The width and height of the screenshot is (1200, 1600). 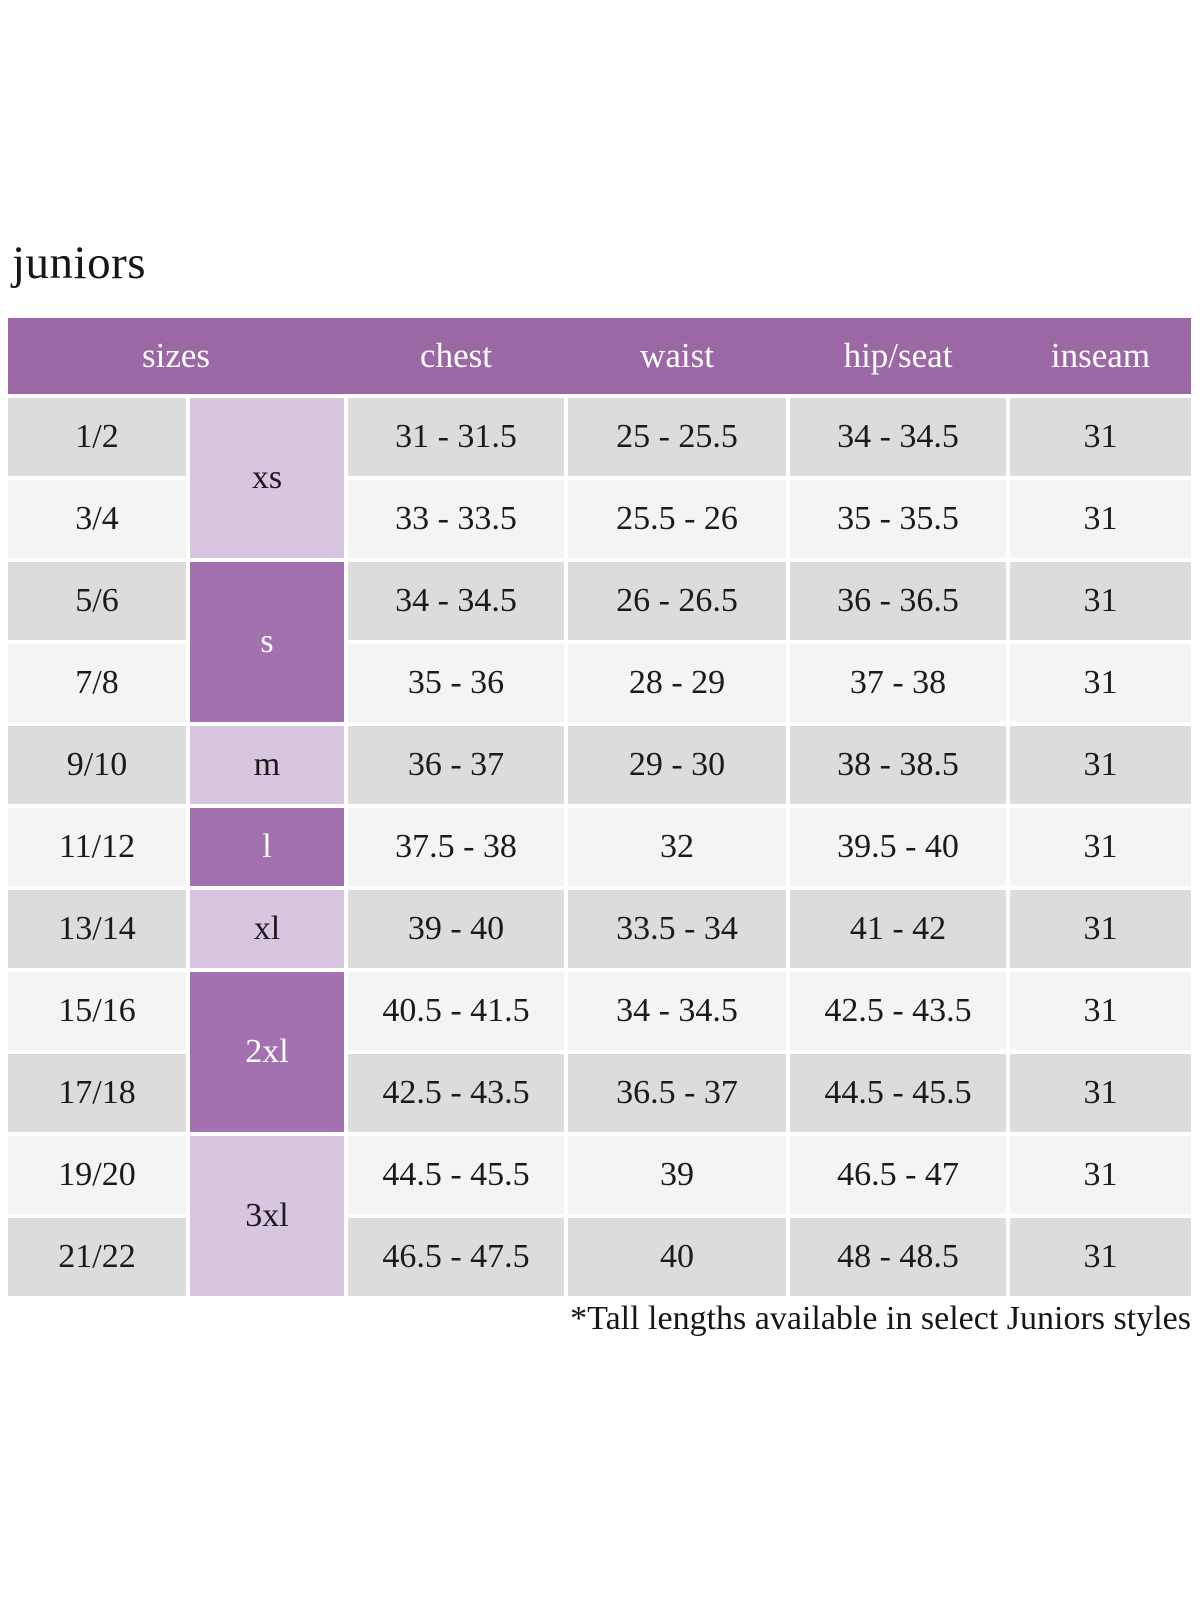 I want to click on size-range-cell: 11/12, so click(x=97, y=847).